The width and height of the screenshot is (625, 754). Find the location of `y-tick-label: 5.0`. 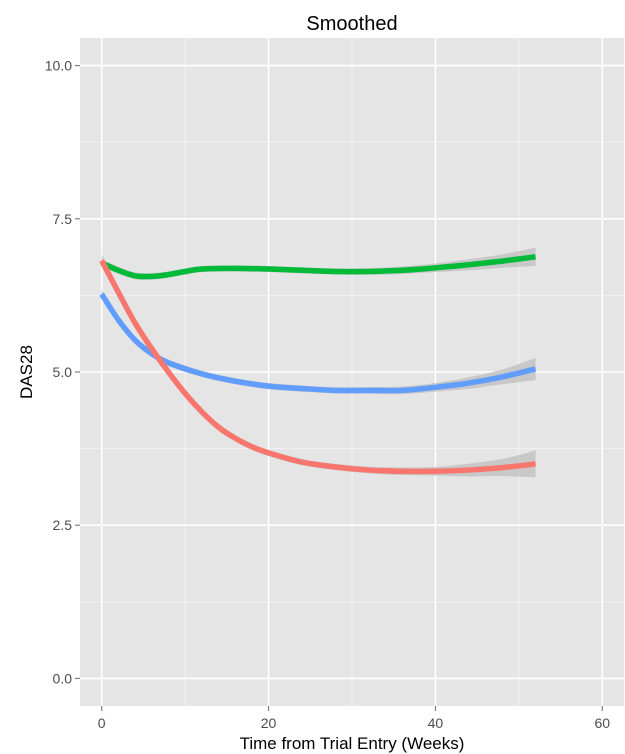

y-tick-label: 5.0 is located at coordinates (63, 372).